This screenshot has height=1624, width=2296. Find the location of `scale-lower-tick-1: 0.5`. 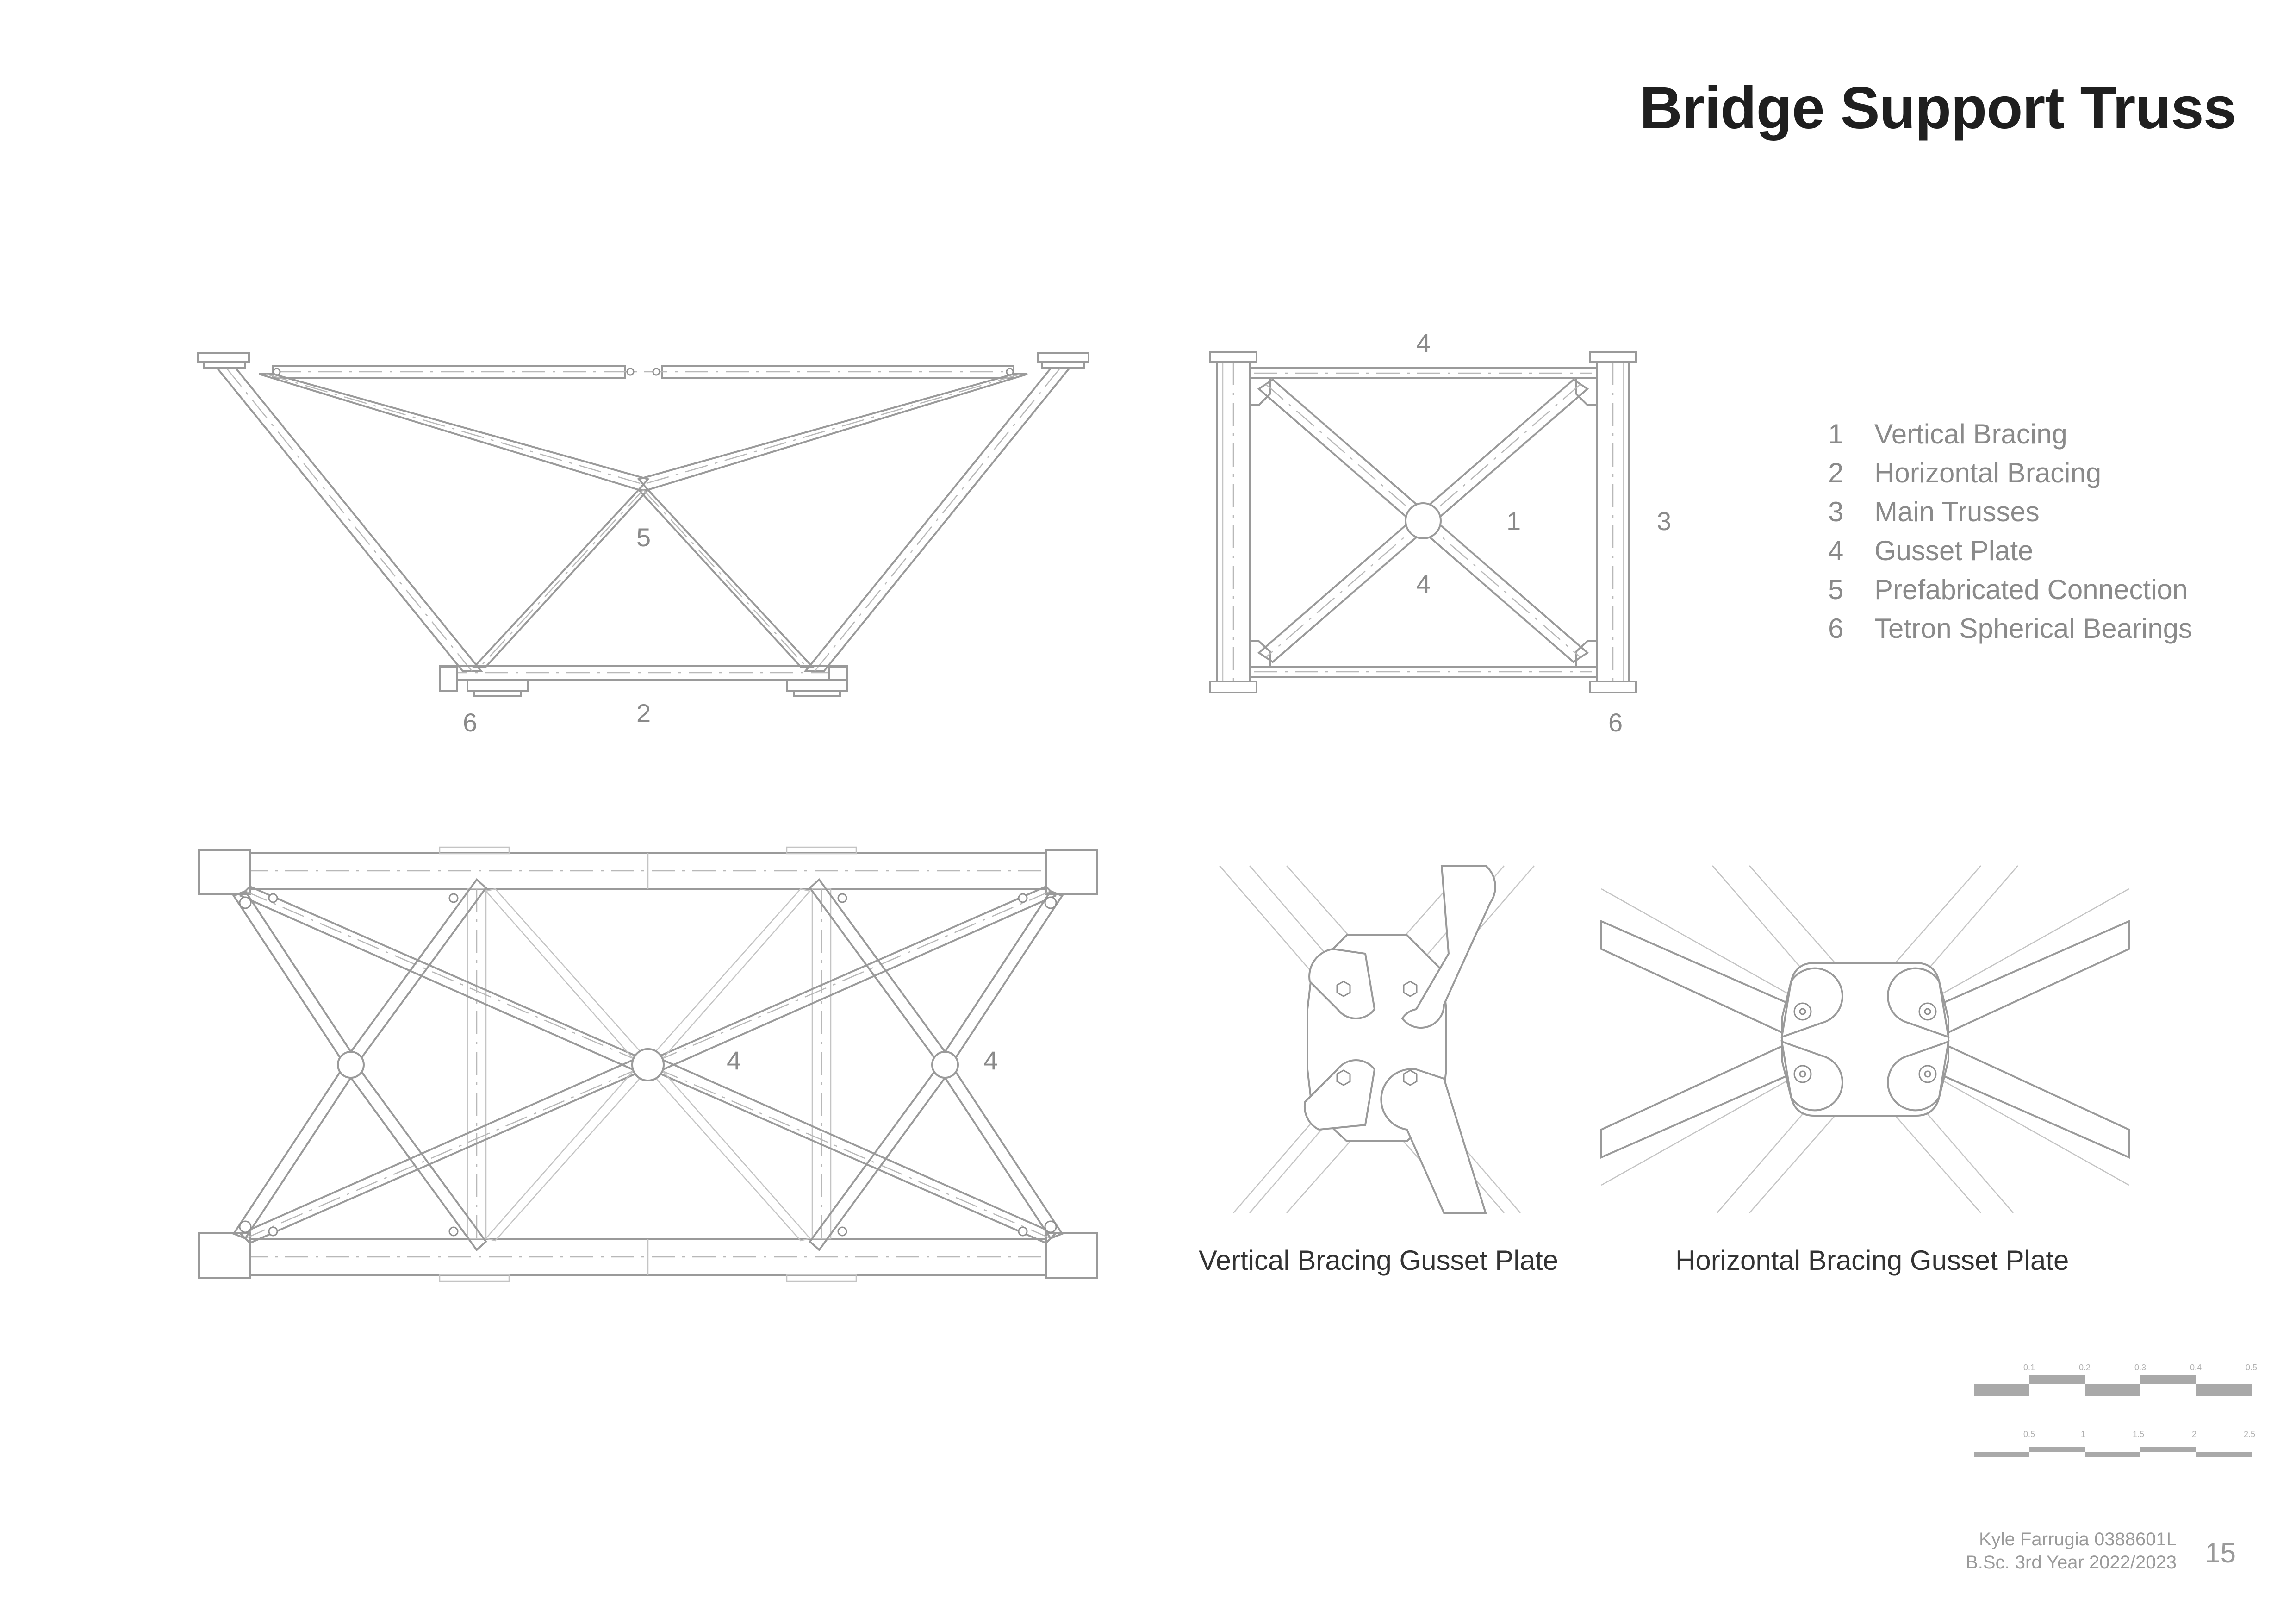

scale-lower-tick-1: 0.5 is located at coordinates (2029, 1434).